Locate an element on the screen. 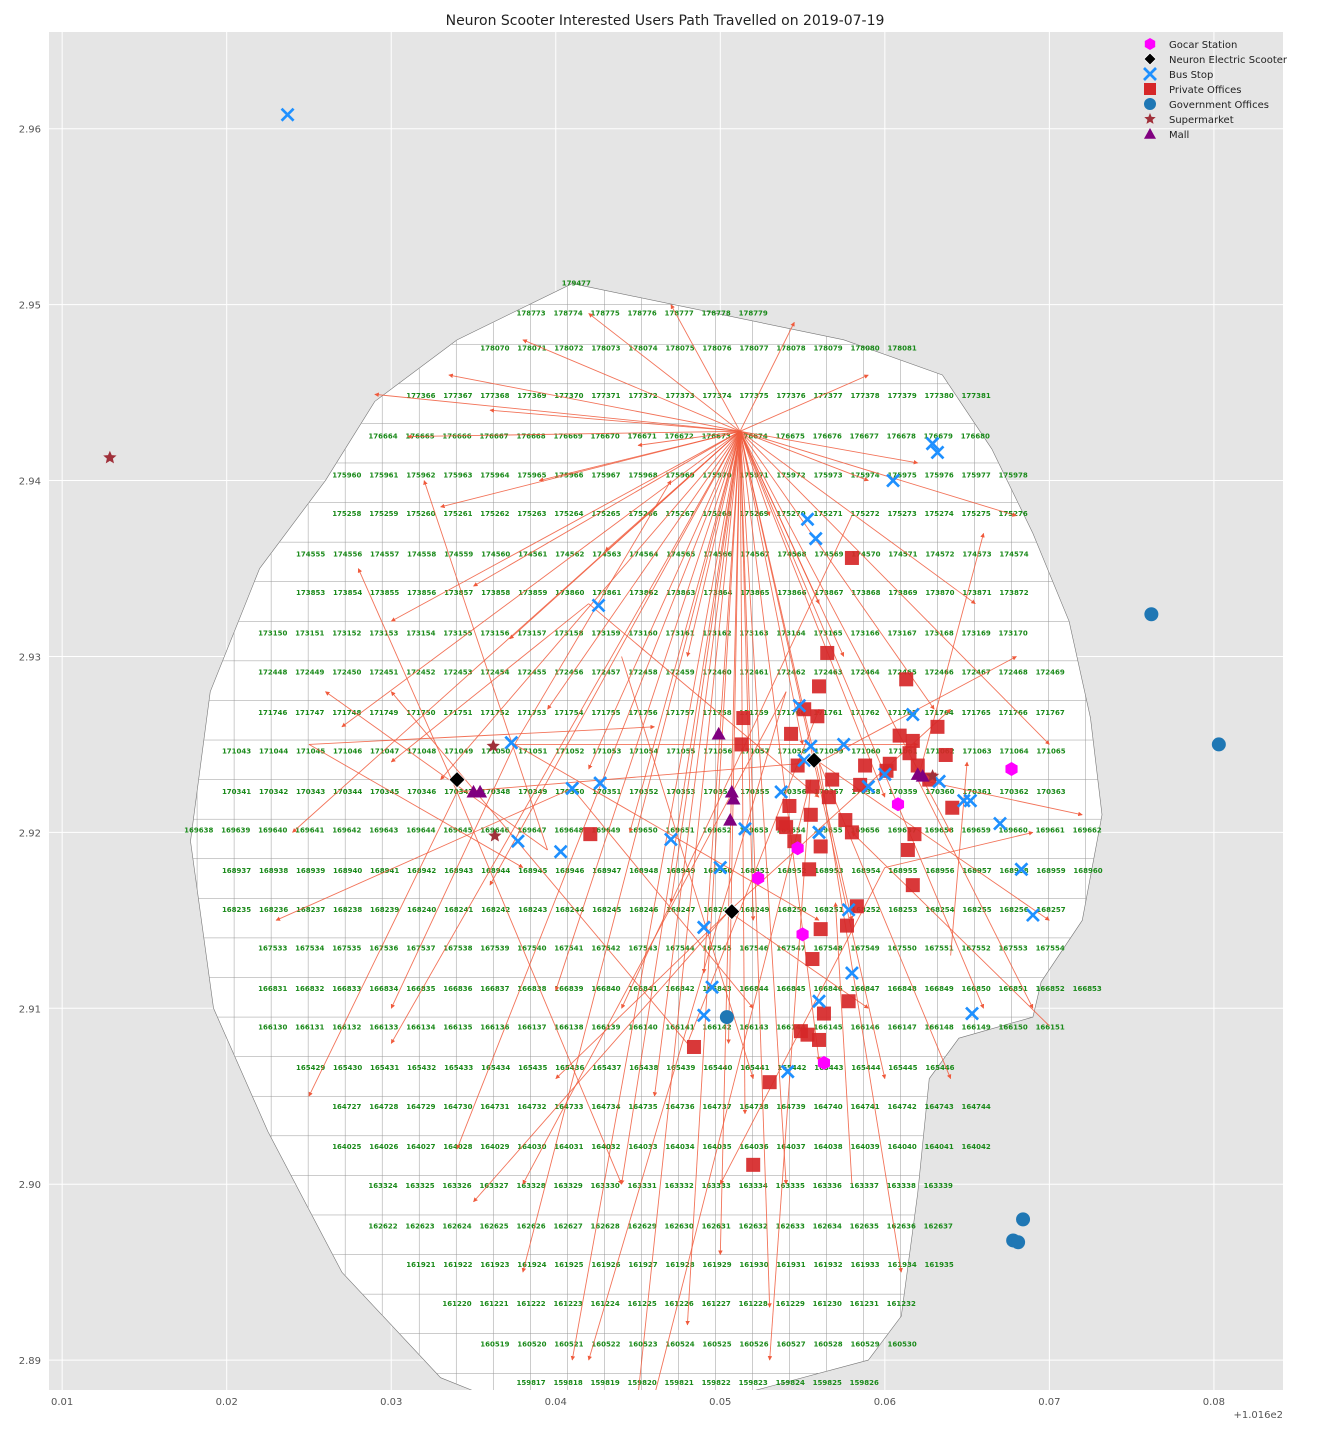  cell-id-label: 174571 is located at coordinates (902, 554).